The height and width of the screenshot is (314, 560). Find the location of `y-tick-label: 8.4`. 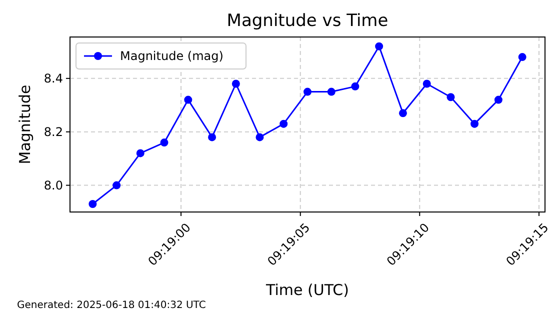

y-tick-label: 8.4 is located at coordinates (53, 78).